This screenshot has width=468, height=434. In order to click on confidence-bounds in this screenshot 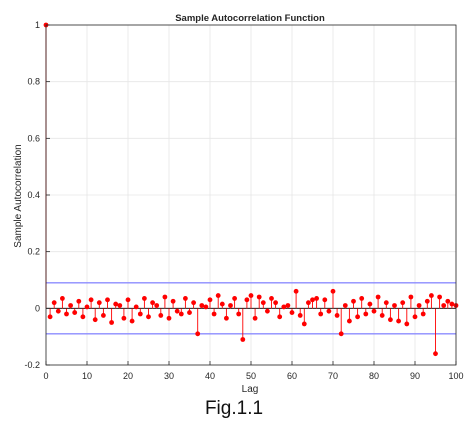, I will do `click(251, 308)`.